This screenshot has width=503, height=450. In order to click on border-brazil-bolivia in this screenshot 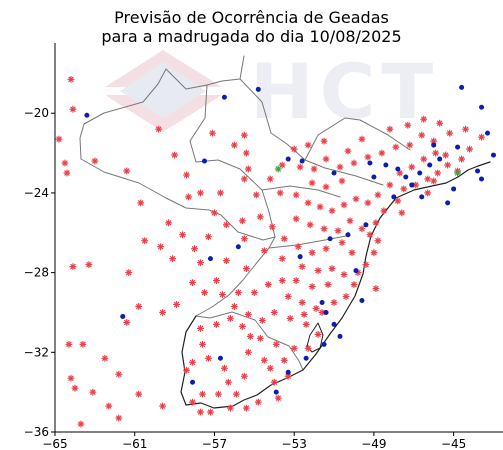, I will do `click(205, 72)`.